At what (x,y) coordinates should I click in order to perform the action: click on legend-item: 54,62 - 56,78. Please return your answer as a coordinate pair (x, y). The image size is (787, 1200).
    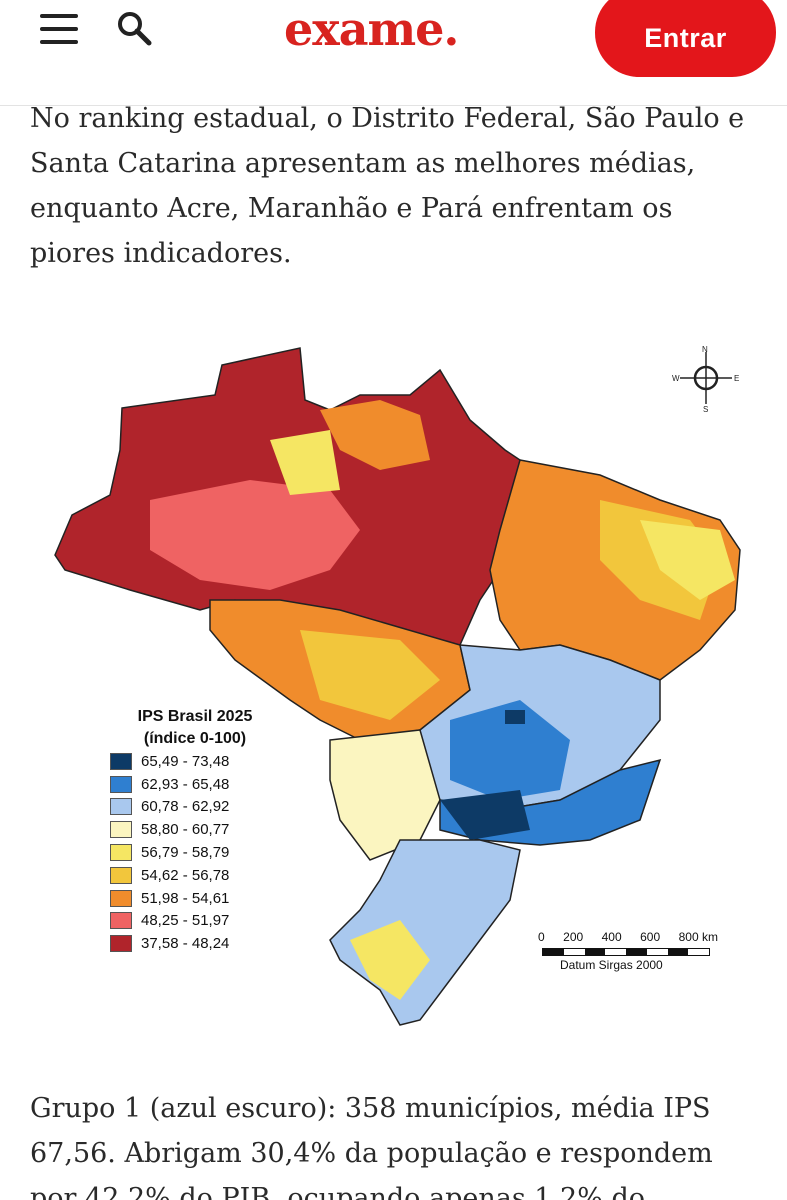
    Looking at the image, I should click on (195, 875).